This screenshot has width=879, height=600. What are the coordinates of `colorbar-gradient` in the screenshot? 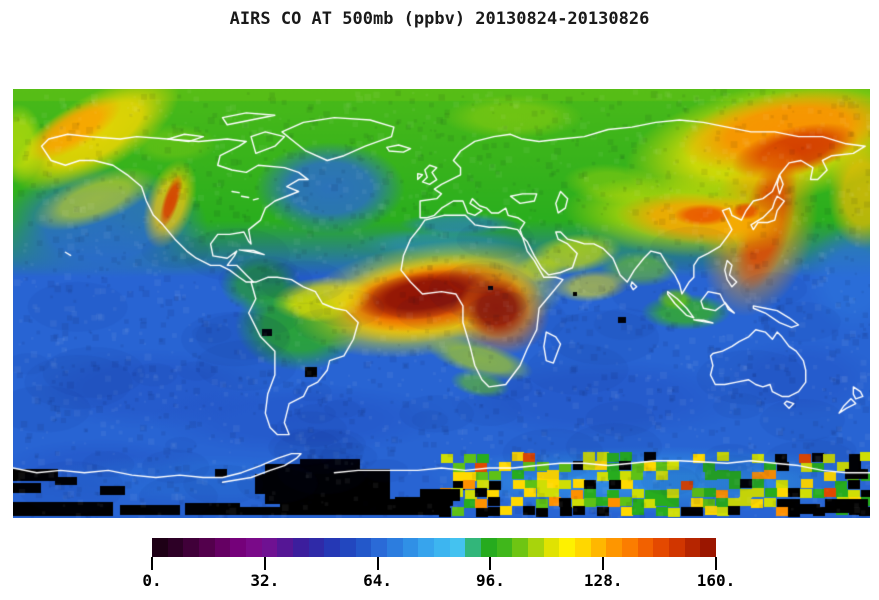 It's located at (434, 547).